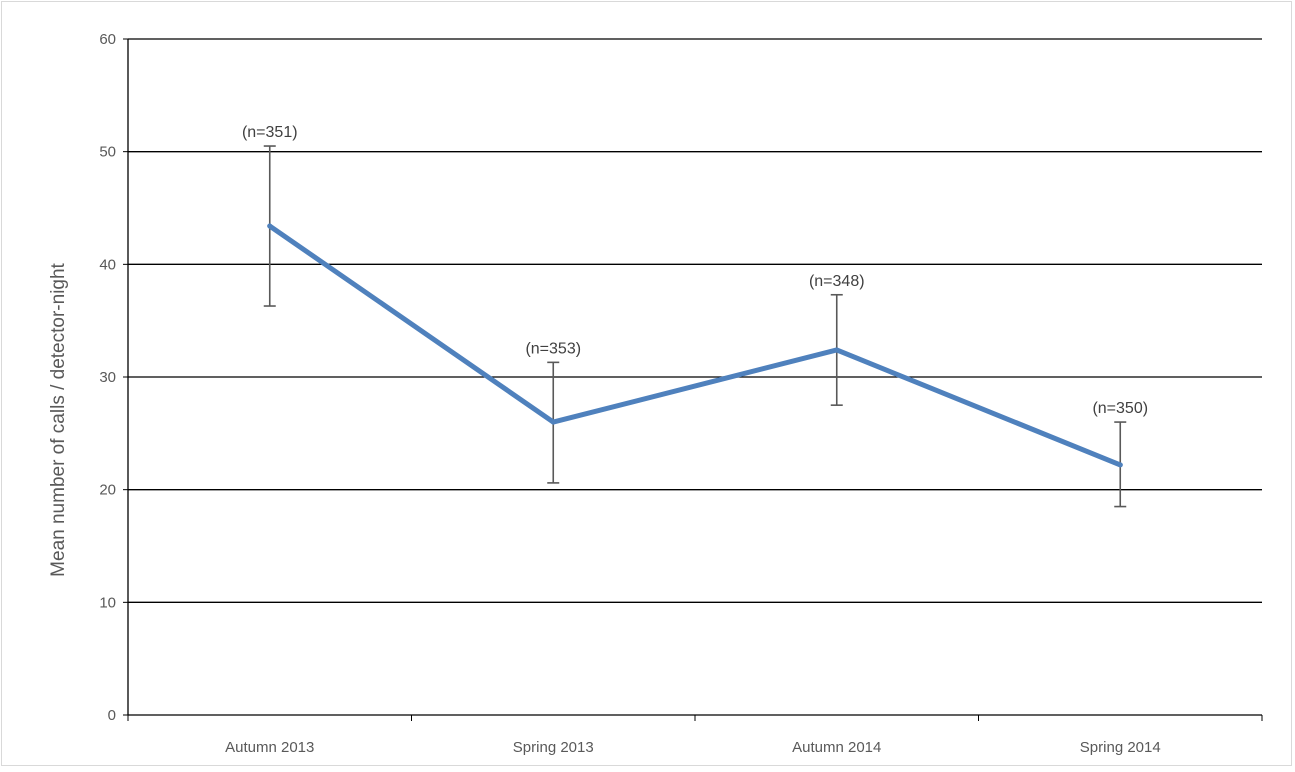 Image resolution: width=1295 pixels, height=772 pixels. What do you see at coordinates (553, 747) in the screenshot?
I see `x-tick-label: Spring 2013` at bounding box center [553, 747].